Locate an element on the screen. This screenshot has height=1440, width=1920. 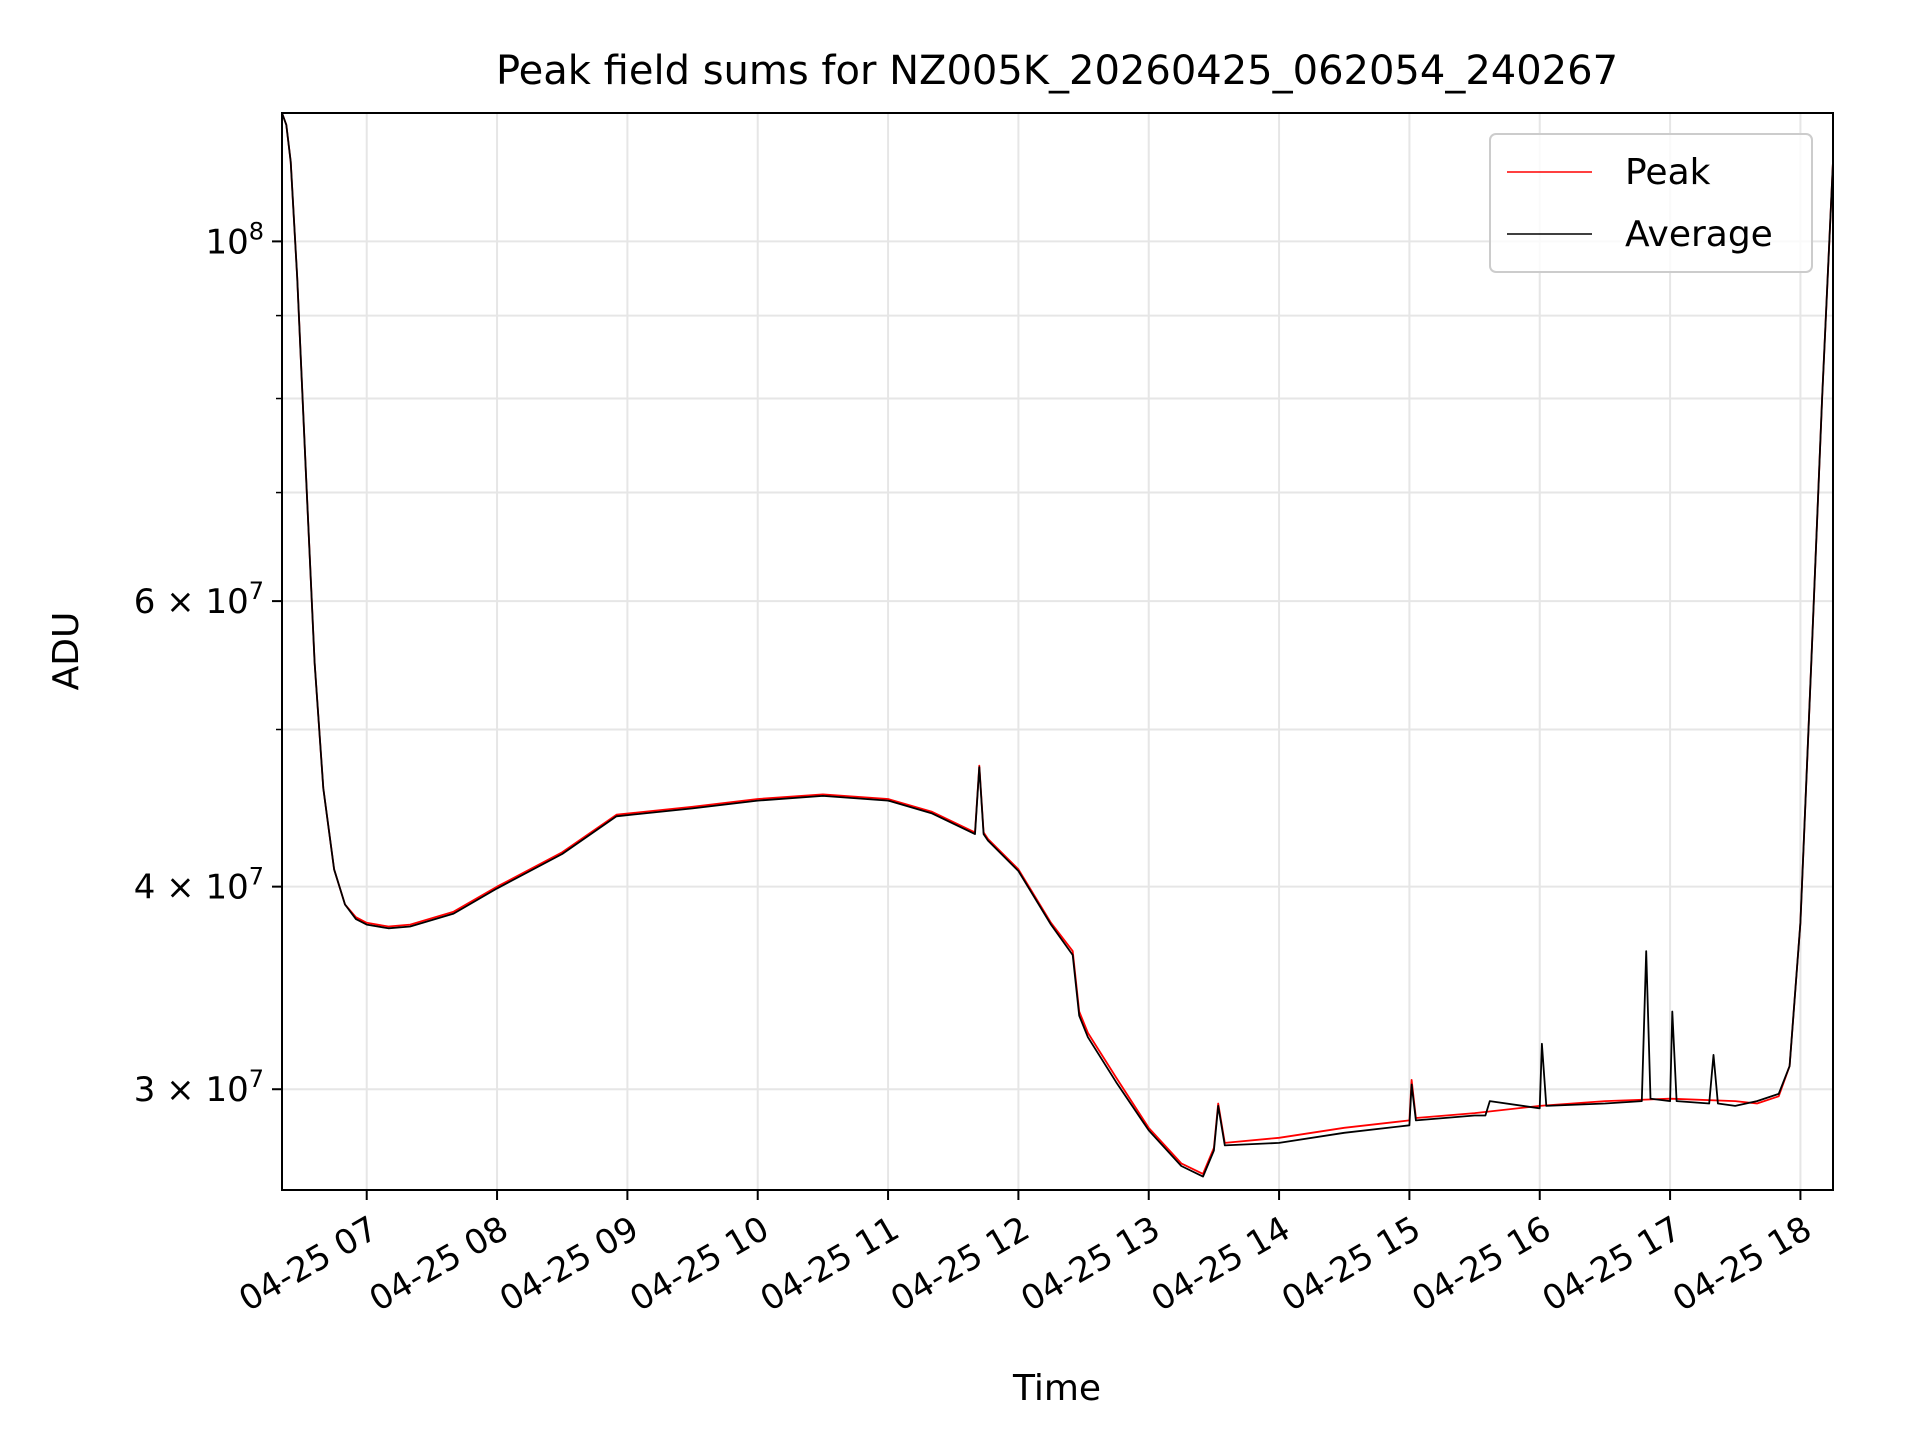
legend: Peak Average is located at coordinates (1651, 203).